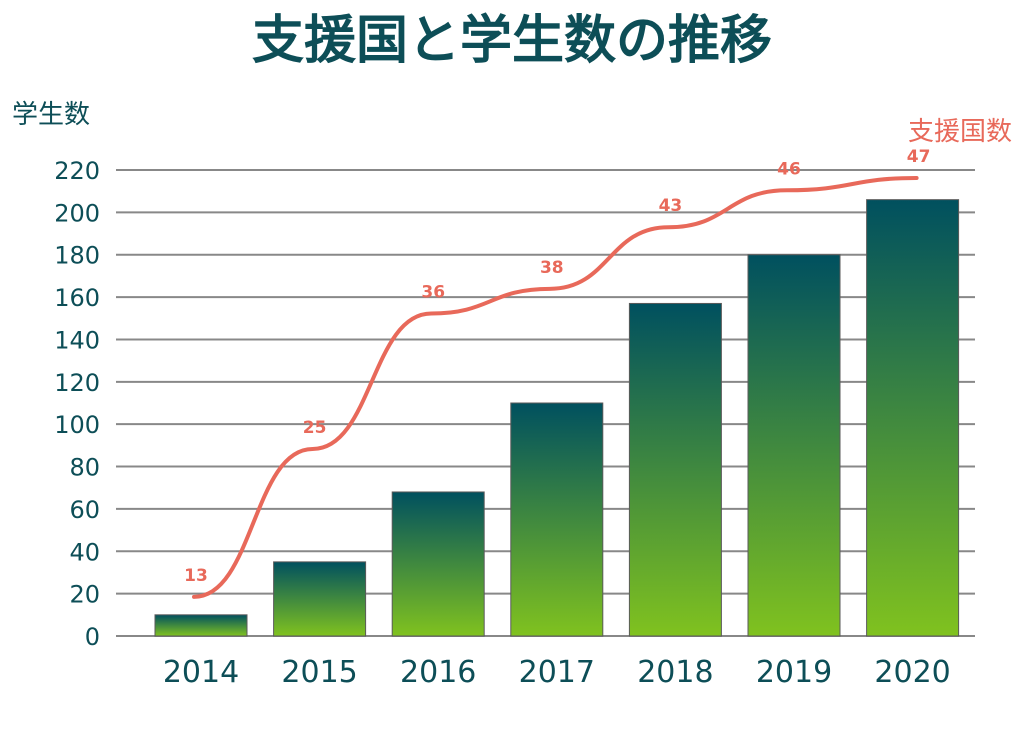  What do you see at coordinates (77, 383) in the screenshot?
I see `y-tick-label: 120` at bounding box center [77, 383].